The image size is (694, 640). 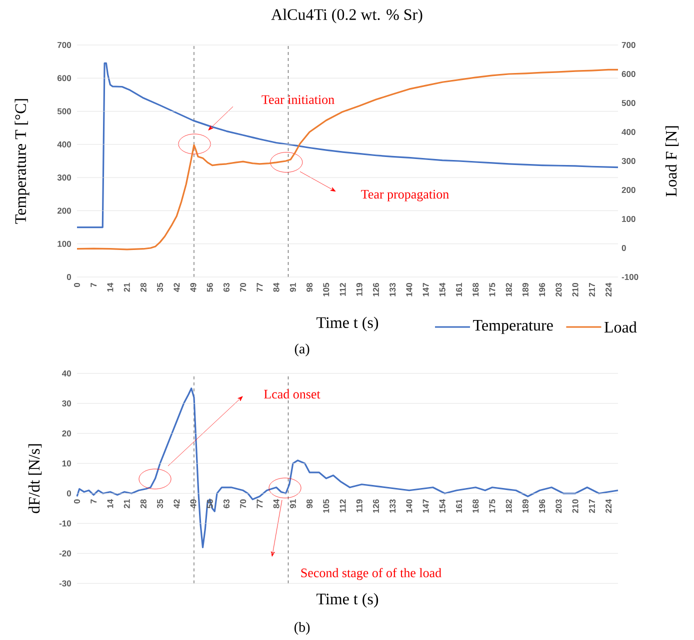 I want to click on annotation: Second stage of of the load, so click(x=371, y=574).